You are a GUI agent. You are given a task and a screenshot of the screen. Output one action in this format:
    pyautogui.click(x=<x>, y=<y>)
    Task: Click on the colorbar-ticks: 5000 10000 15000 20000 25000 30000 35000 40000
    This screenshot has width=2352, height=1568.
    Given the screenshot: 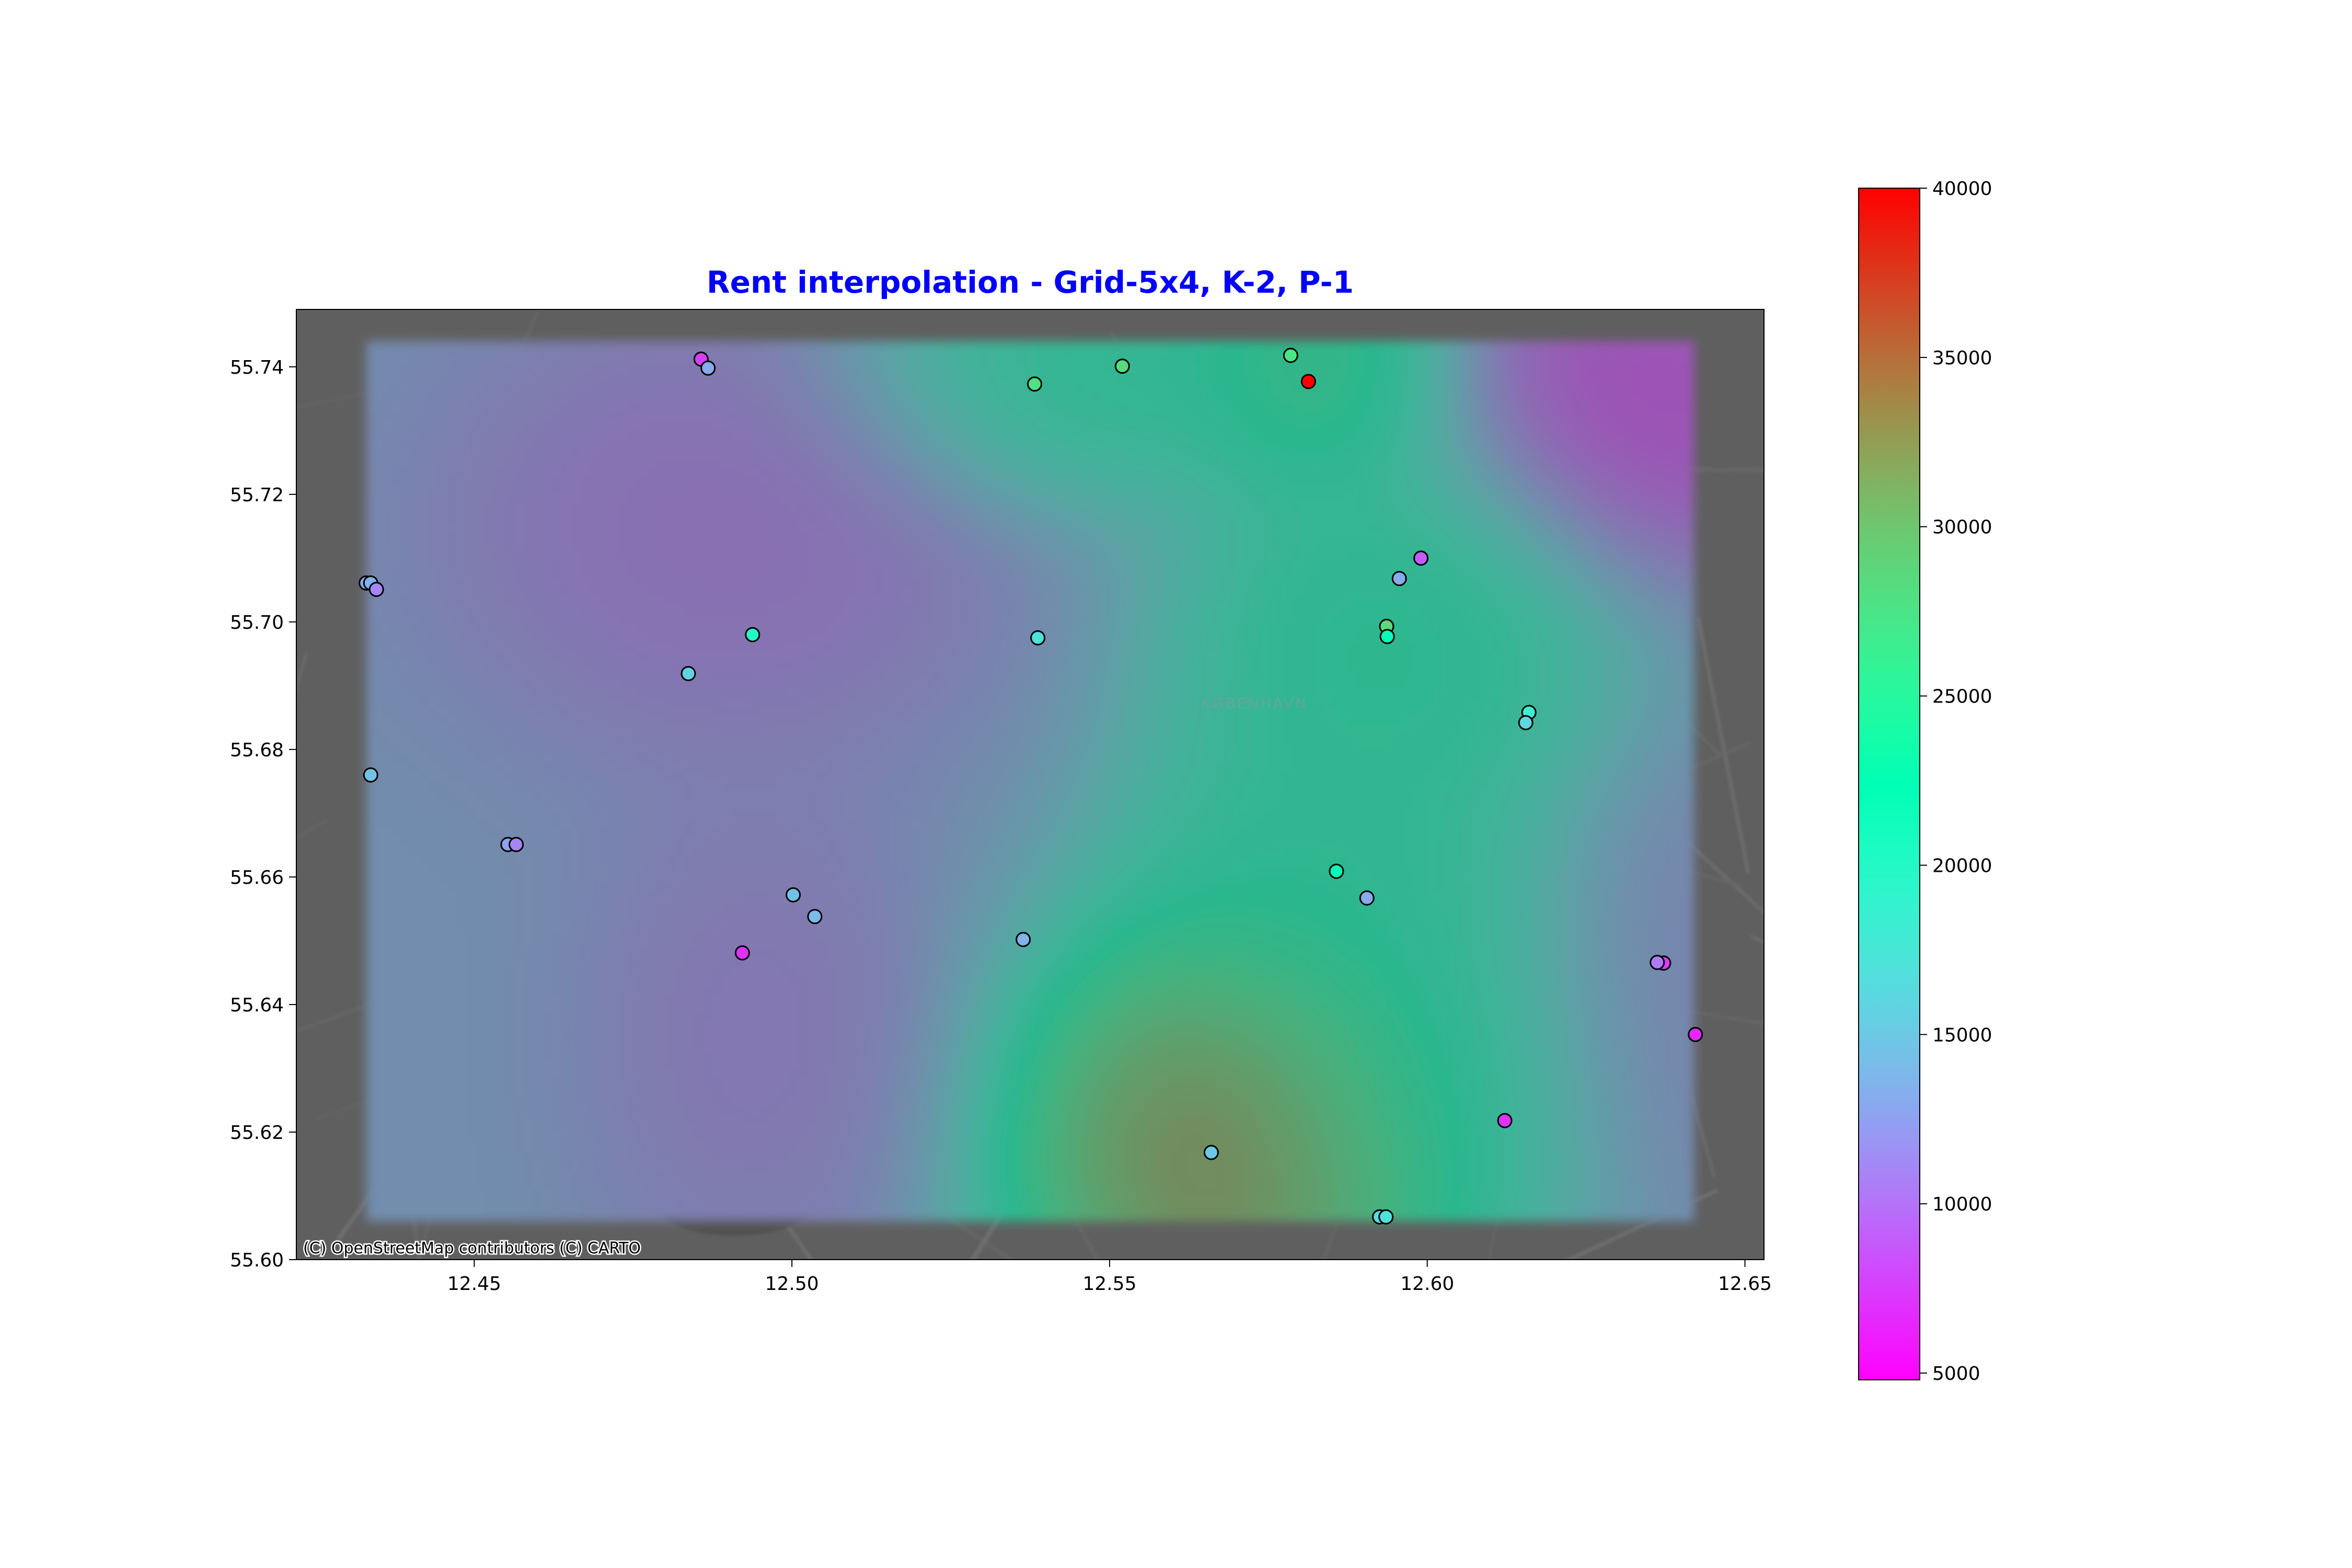 What is the action you would take?
    pyautogui.click(x=1956, y=781)
    